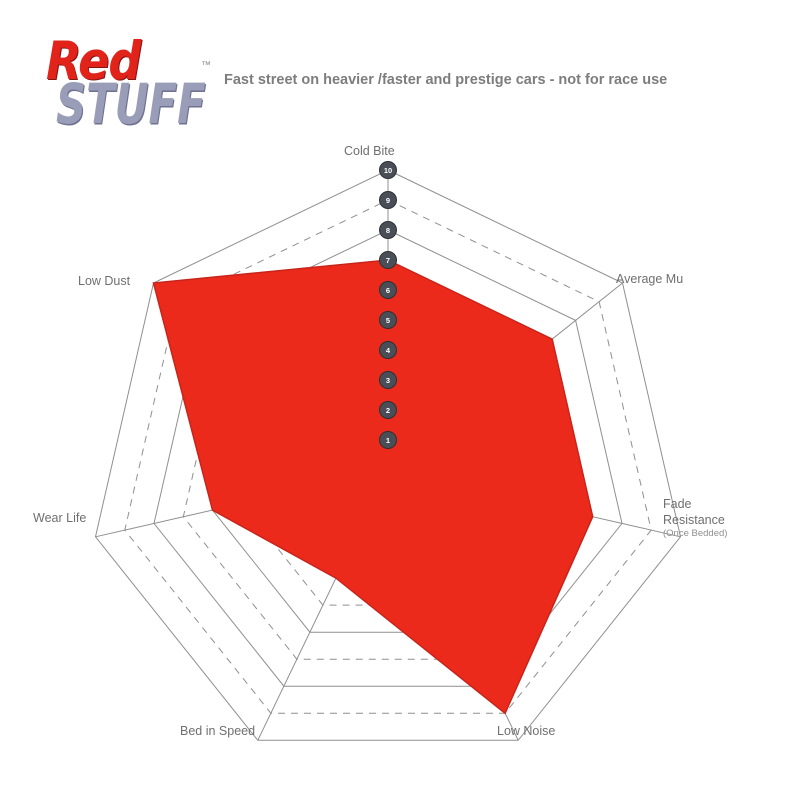 The image size is (800, 797). What do you see at coordinates (218, 731) in the screenshot?
I see `axis-label-bed-in-speed: Bed in Speed` at bounding box center [218, 731].